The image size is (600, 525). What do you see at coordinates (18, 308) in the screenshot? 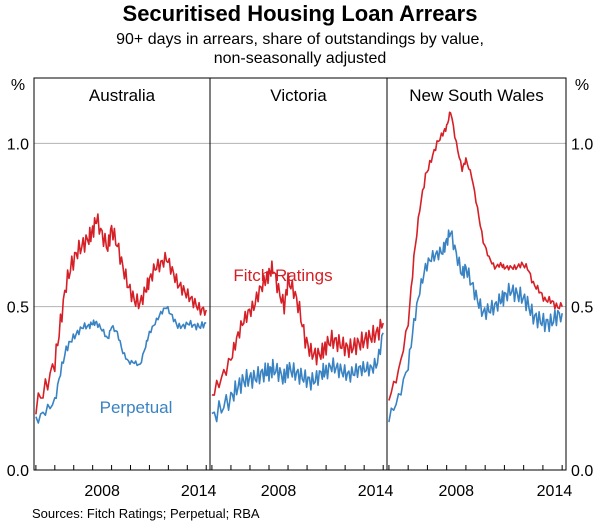
I see `y-tick-label-left: 0.5` at bounding box center [18, 308].